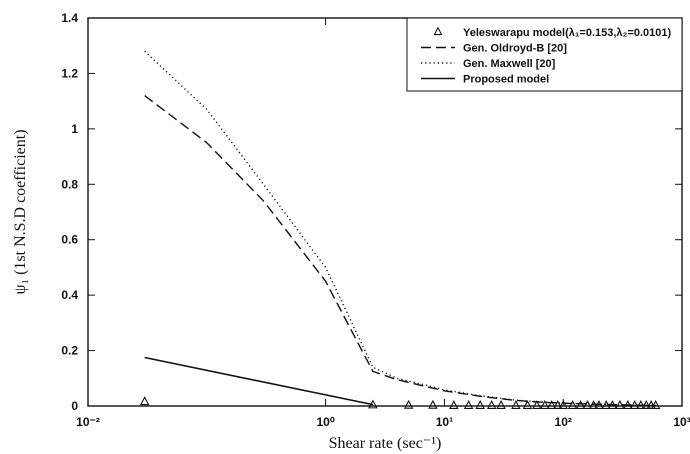 This screenshot has height=454, width=690. Describe the element at coordinates (69, 295) in the screenshot. I see `y-tick-label: 0.4` at that location.